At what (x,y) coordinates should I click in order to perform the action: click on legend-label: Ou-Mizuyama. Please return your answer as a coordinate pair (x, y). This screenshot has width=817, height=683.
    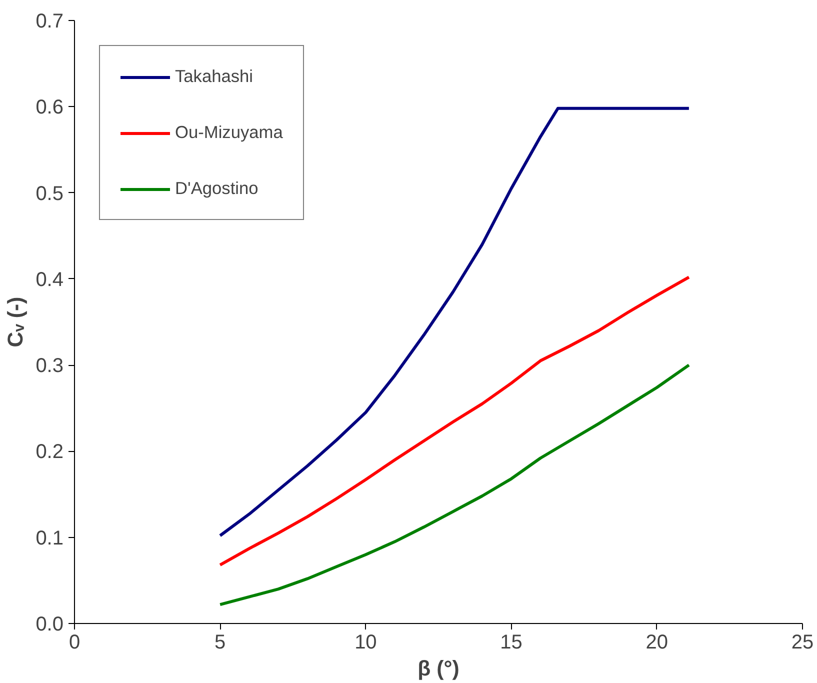
    Looking at the image, I should click on (229, 132).